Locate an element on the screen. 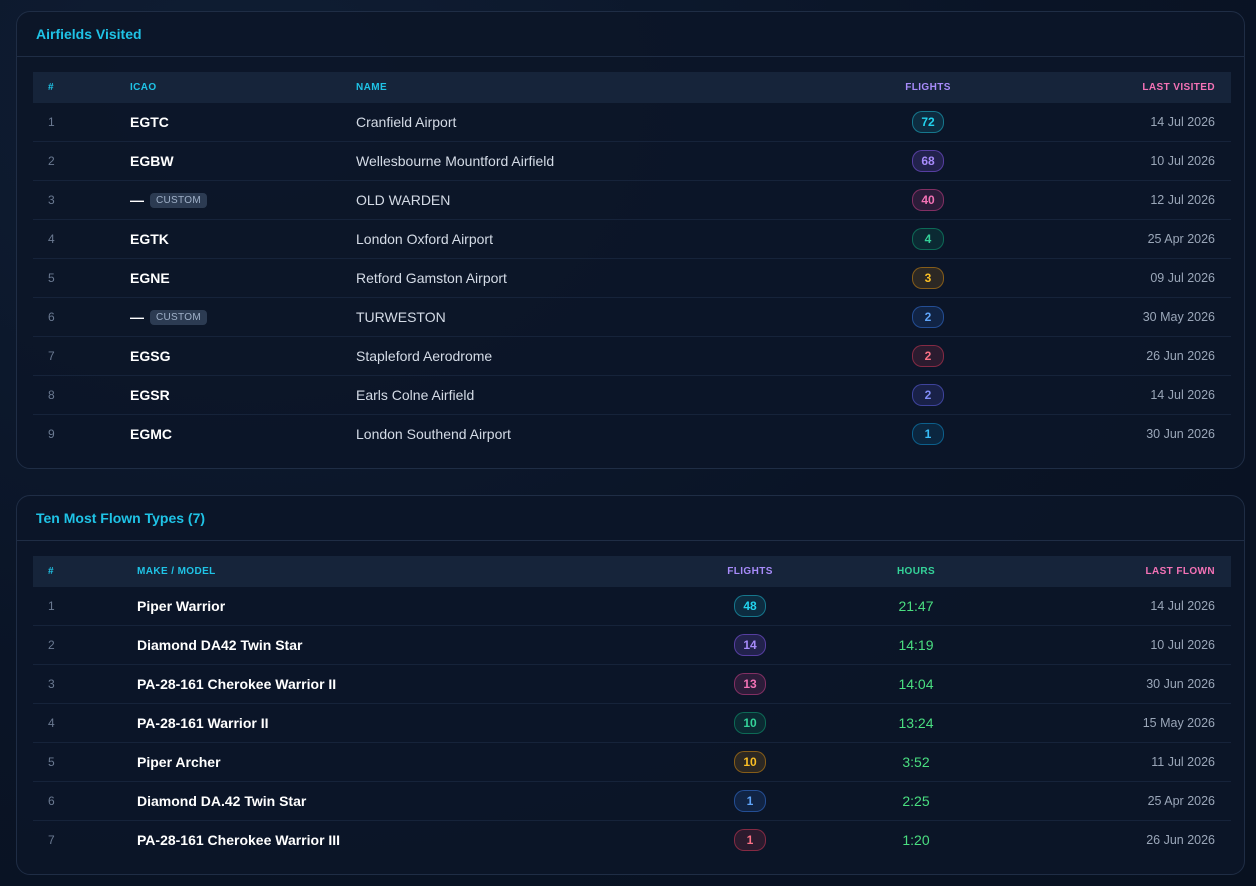 The image size is (1256, 886). table-row: 7 EGSG Stapleford Aerodrome 2 26 Jun 2026 is located at coordinates (632, 356).